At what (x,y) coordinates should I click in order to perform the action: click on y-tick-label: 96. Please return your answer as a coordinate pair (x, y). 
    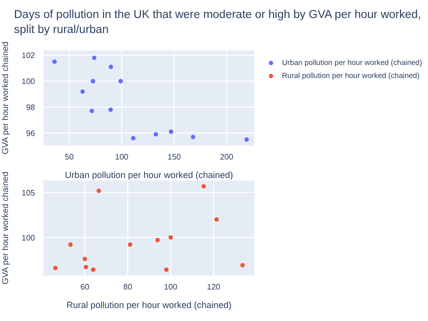
    Looking at the image, I should click on (31, 133).